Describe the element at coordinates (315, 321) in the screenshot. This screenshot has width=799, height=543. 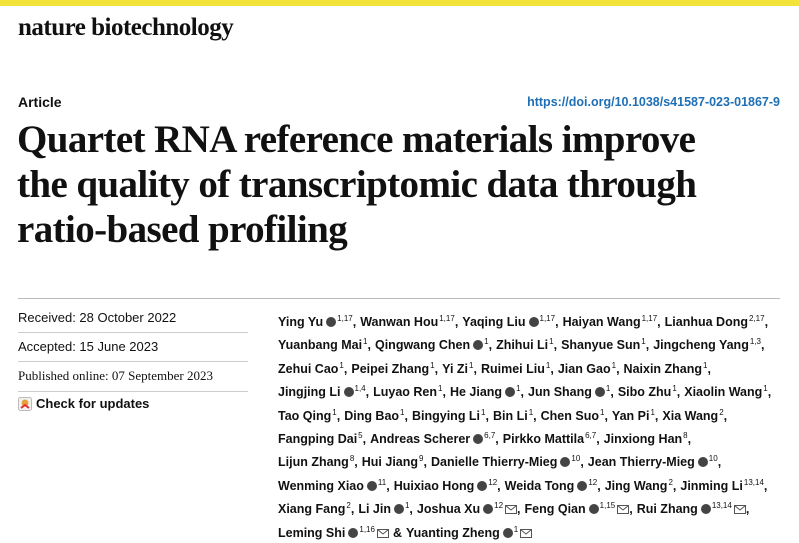
I see `author: Ying Yu 1,17` at that location.